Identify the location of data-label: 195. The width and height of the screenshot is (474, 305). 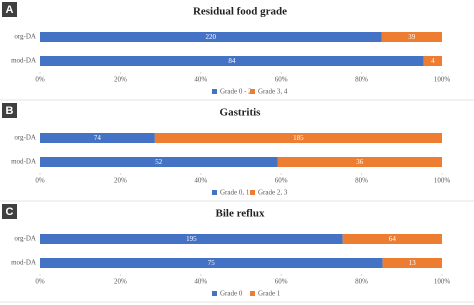
(191, 239).